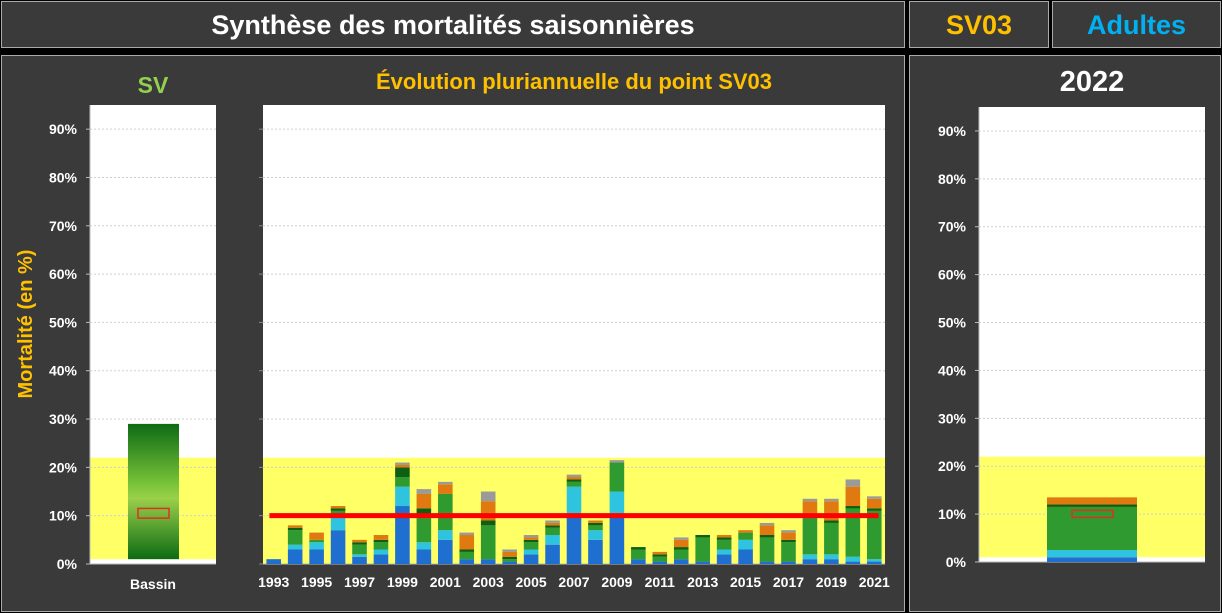  Describe the element at coordinates (574, 81) in the screenshot. I see `middle-chart-title: Évolution pluriannuelle du point SV03` at that location.